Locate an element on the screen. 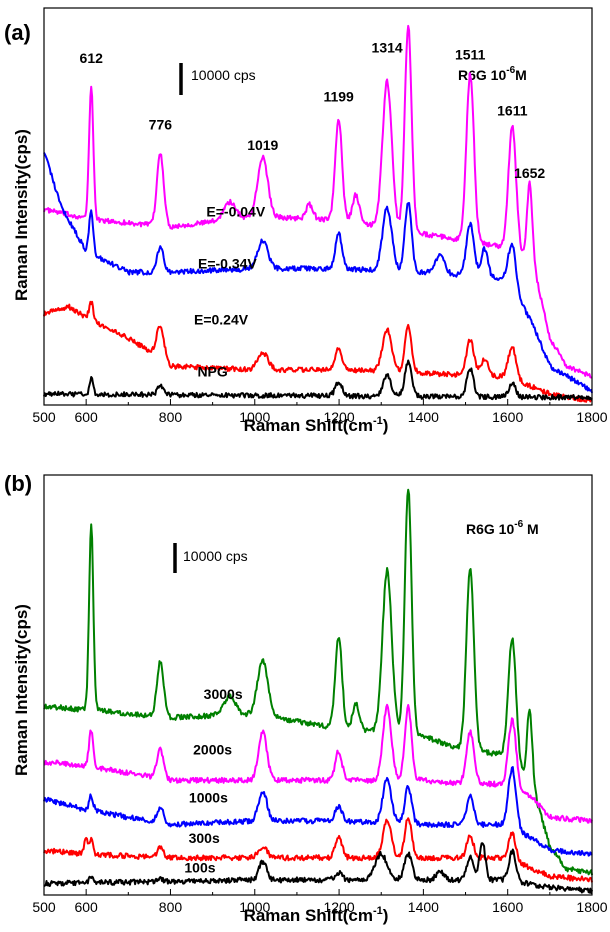 The height and width of the screenshot is (932, 610). panel-b-curve-labels: 3000s 2000s 1000s 300s 100s is located at coordinates (213, 780).